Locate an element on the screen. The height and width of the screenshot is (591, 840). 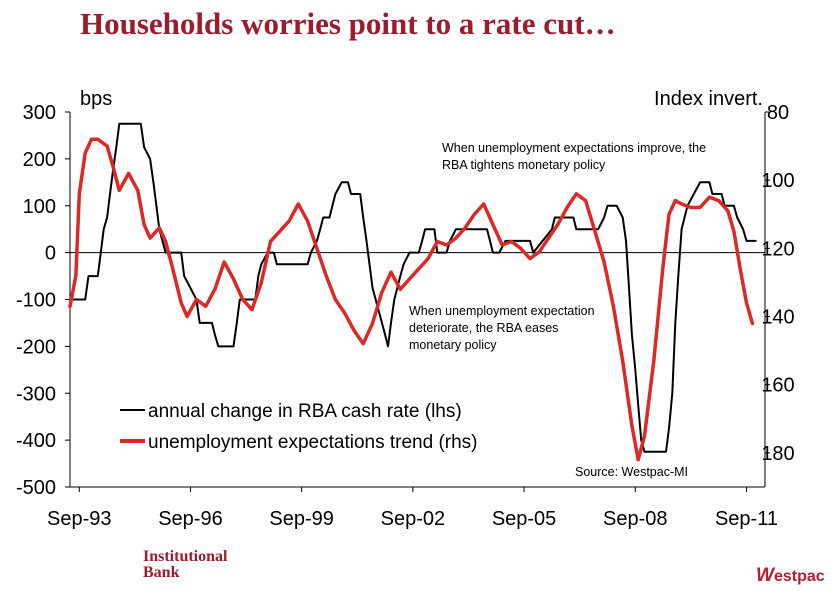
left-tick-label: -400 is located at coordinates (36, 441).